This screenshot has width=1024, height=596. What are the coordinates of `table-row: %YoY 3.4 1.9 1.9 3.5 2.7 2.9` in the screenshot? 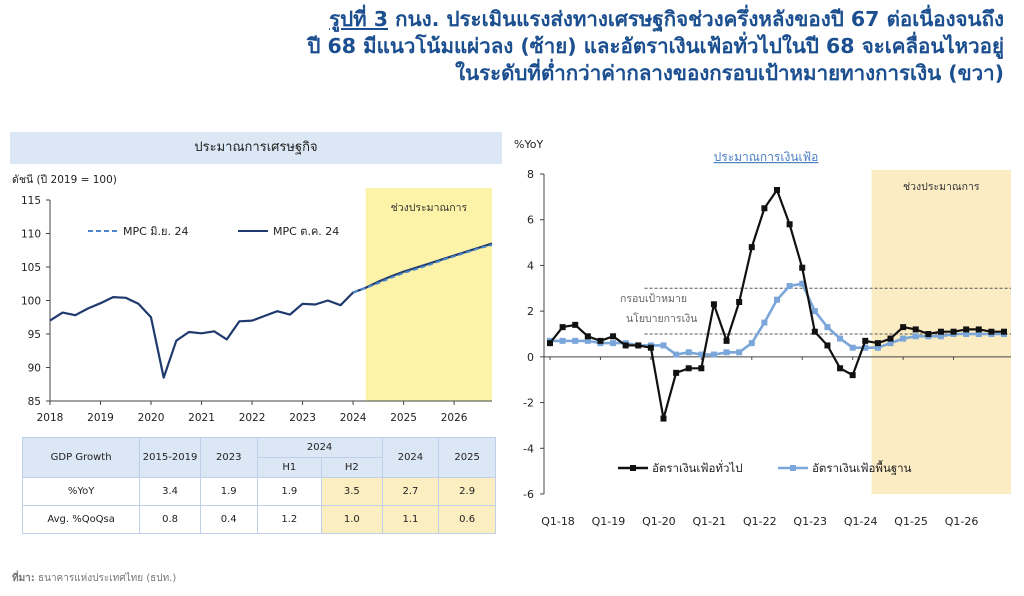 It's located at (258, 491).